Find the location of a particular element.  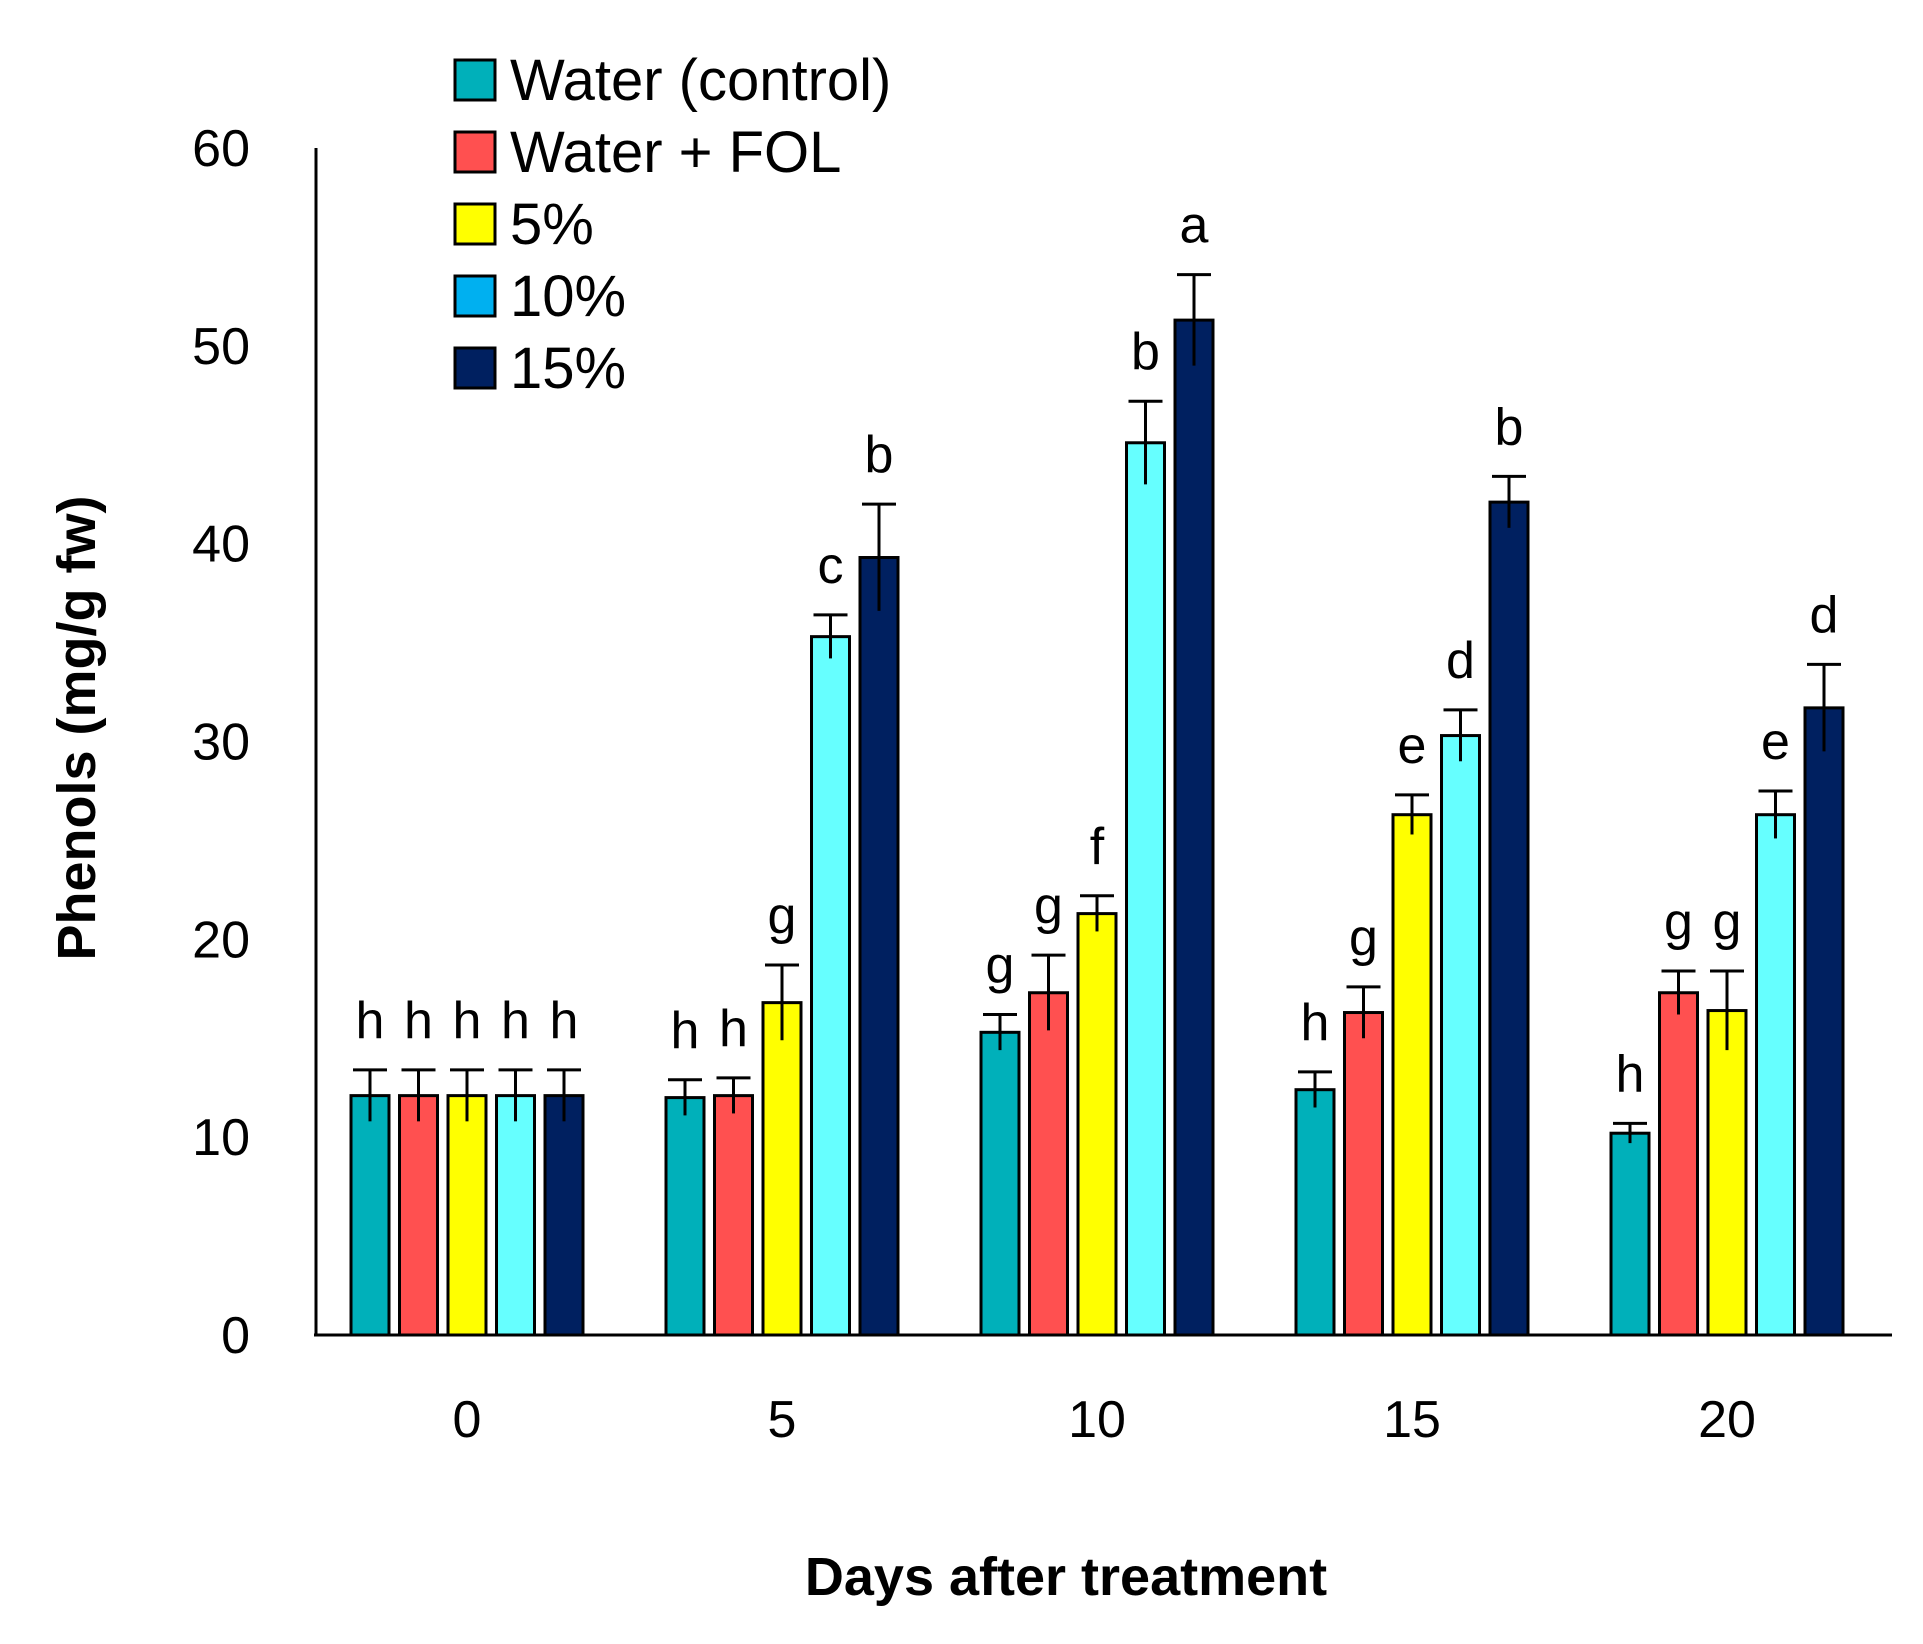

legend-label: 10% is located at coordinates (568, 296).